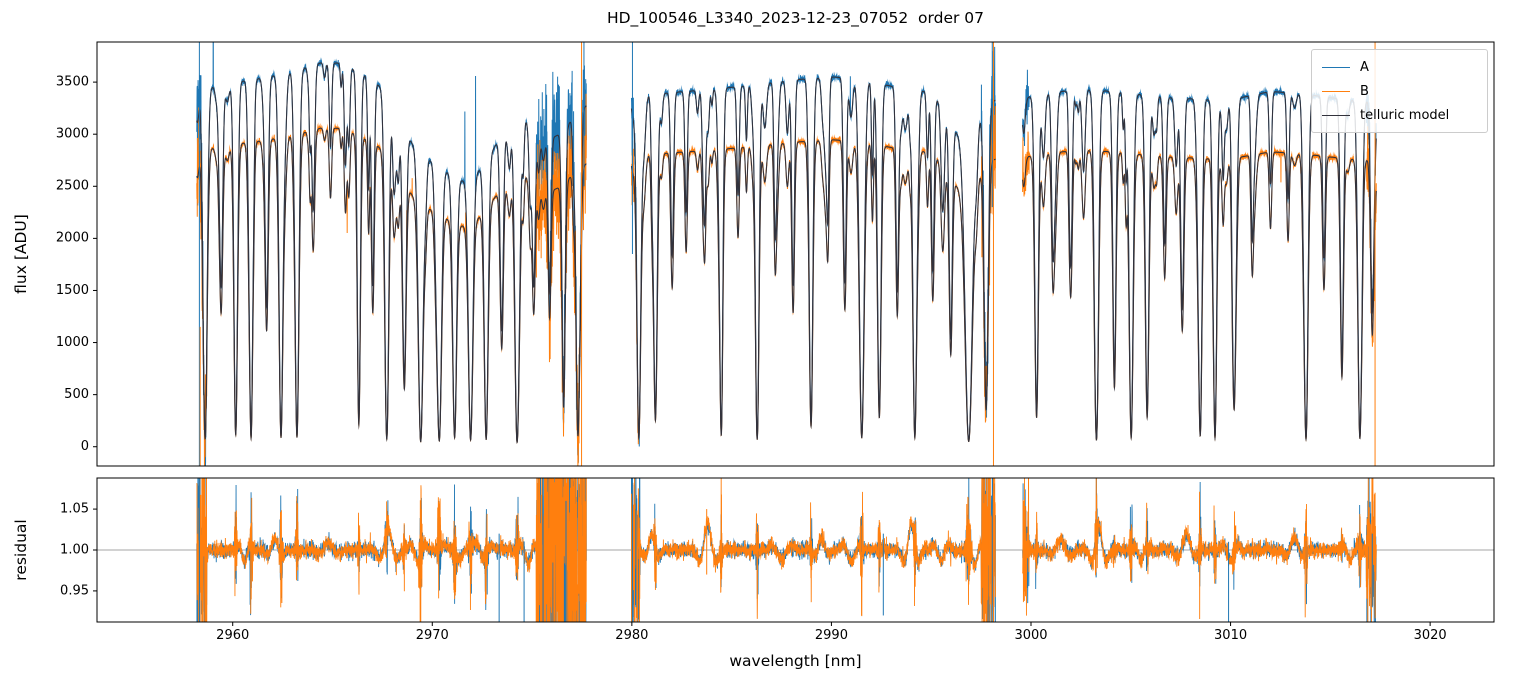 The image size is (1527, 696). What do you see at coordinates (1364, 67) in the screenshot?
I see `legend-label-a: A` at bounding box center [1364, 67].